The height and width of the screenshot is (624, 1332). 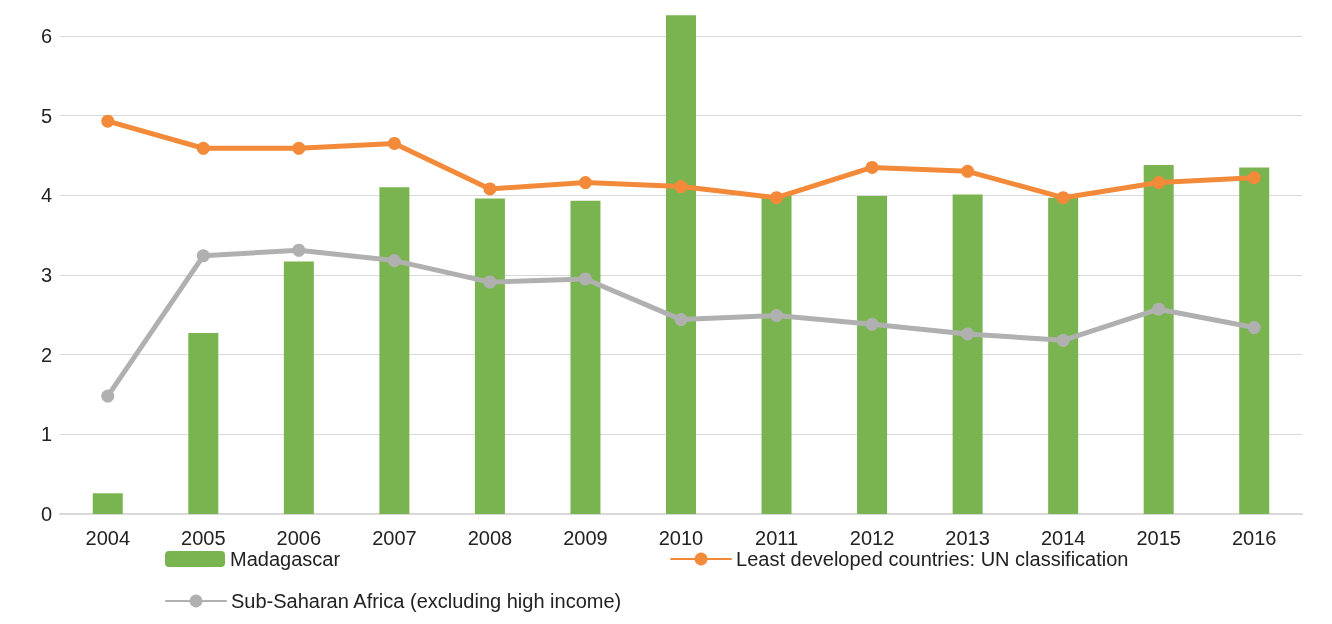 I want to click on legend-label: Sub-Saharan Africa (excluding high income), so click(x=426, y=601).